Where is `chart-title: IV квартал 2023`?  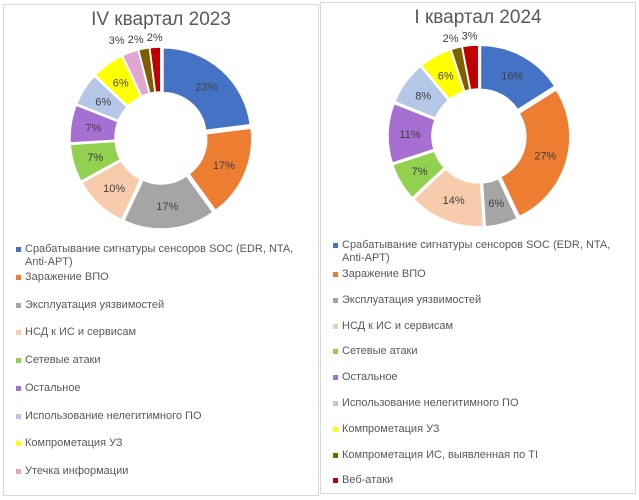
chart-title: IV квартал 2023 is located at coordinates (161, 19).